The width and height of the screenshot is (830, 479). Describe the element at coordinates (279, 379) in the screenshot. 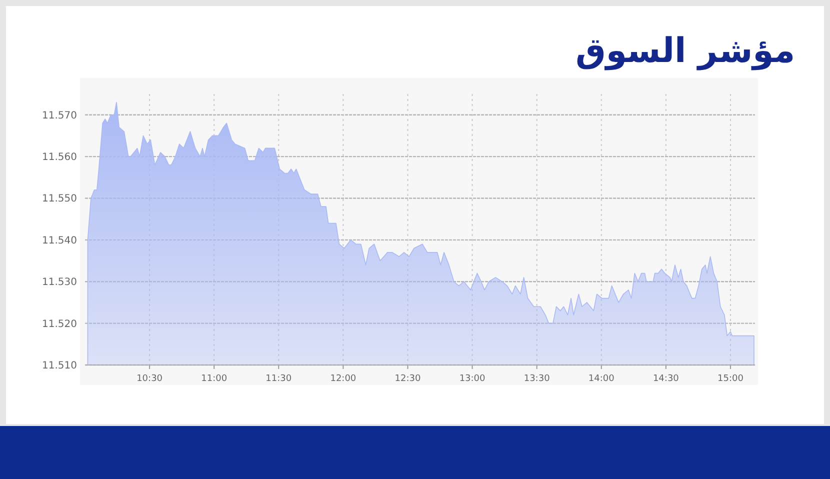

I see `x-tick-label: 11:30` at that location.